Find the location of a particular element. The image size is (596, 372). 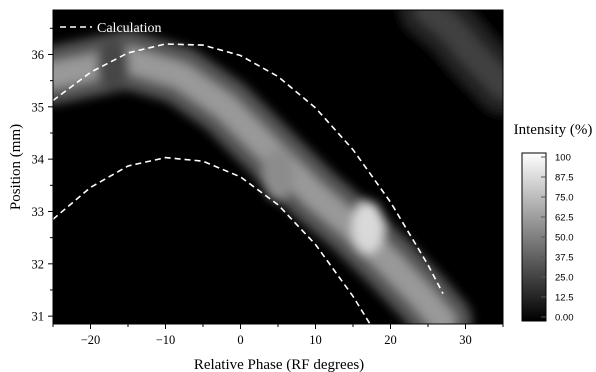

legend: Calculation is located at coordinates (111, 28).